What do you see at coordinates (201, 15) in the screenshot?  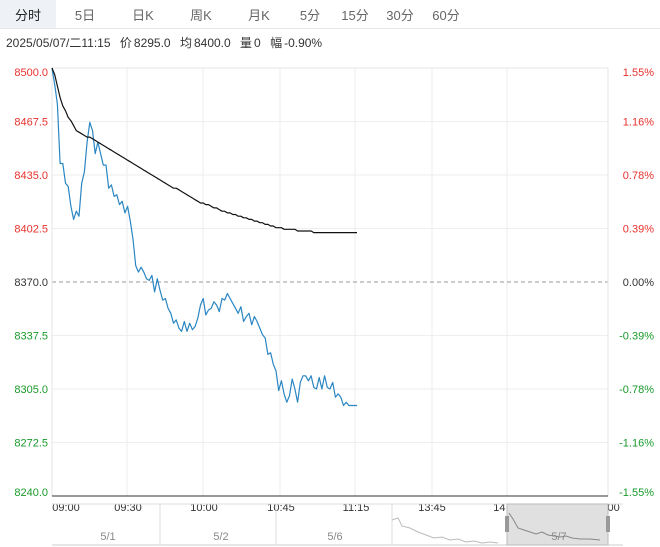 I see `tab-3: 周K` at bounding box center [201, 15].